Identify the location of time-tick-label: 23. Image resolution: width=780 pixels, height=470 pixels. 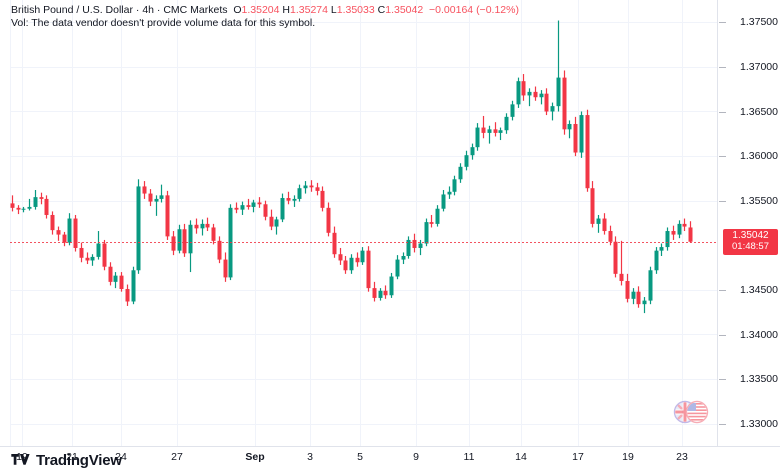
(682, 457).